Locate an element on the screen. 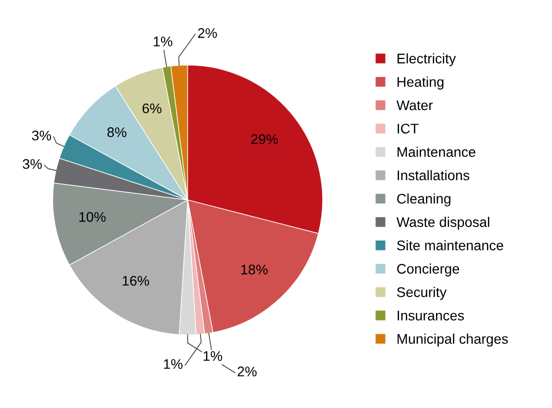 The image size is (552, 408). legend-label: Electricity is located at coordinates (427, 59).